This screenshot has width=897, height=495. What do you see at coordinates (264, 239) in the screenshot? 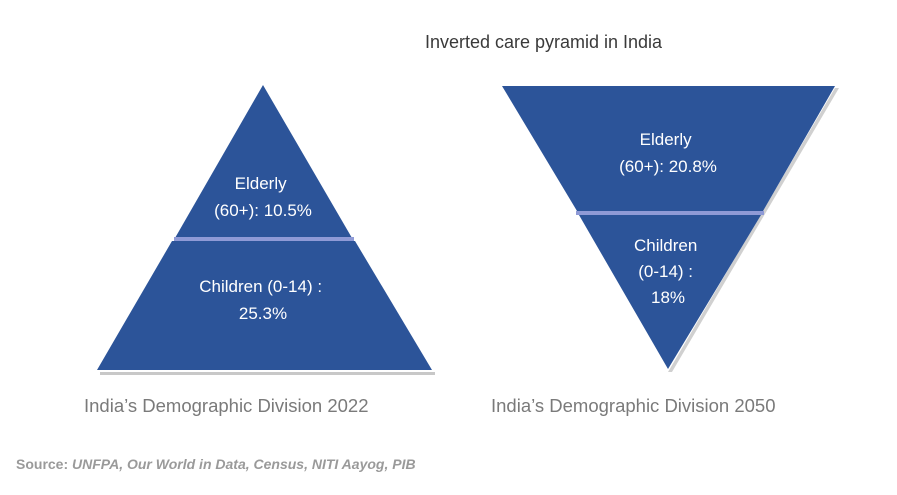
I see `pyramid-2022-divider` at bounding box center [264, 239].